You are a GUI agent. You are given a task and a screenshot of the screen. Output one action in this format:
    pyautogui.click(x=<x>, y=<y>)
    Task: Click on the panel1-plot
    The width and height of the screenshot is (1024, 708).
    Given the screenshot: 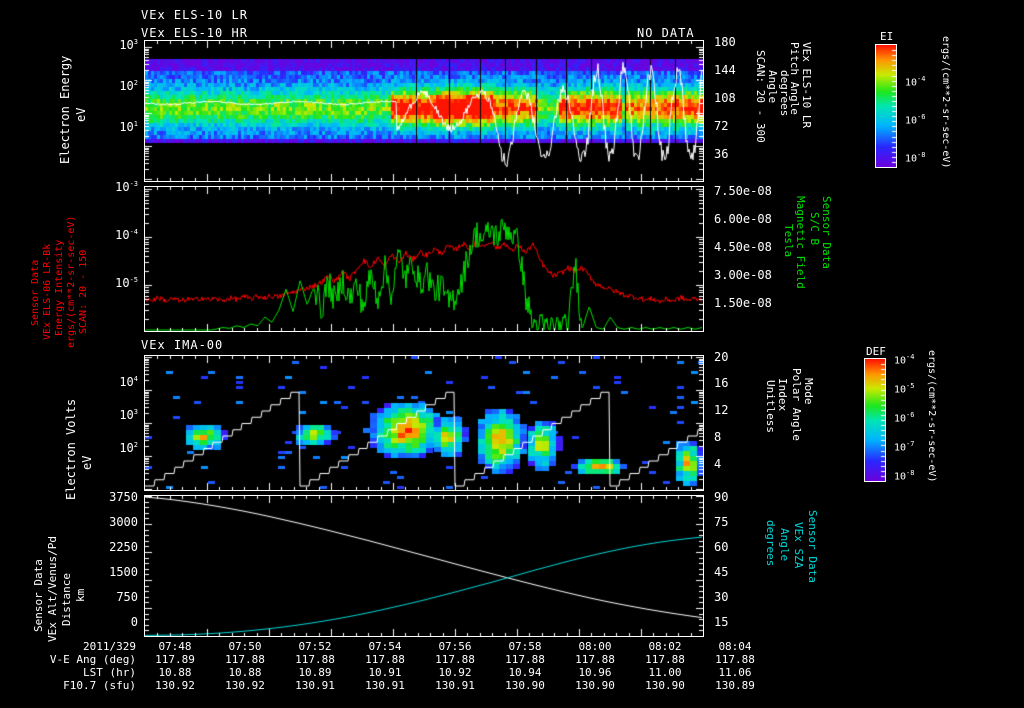 What is the action you would take?
    pyautogui.click(x=424, y=111)
    